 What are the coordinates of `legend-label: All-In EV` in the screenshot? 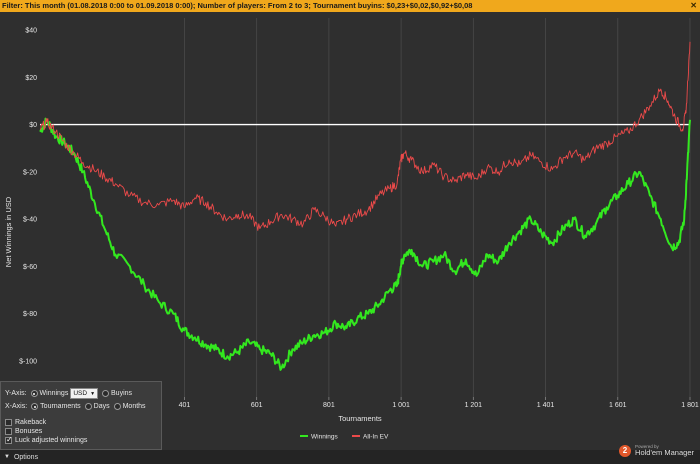 It's located at (376, 437).